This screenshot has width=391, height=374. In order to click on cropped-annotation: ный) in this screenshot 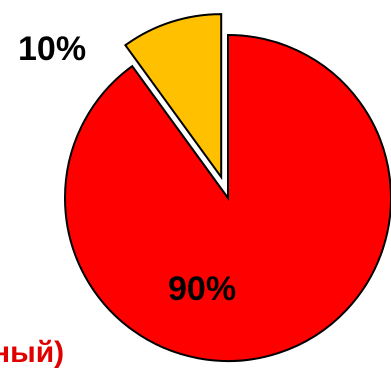, I will do `click(32, 352)`.